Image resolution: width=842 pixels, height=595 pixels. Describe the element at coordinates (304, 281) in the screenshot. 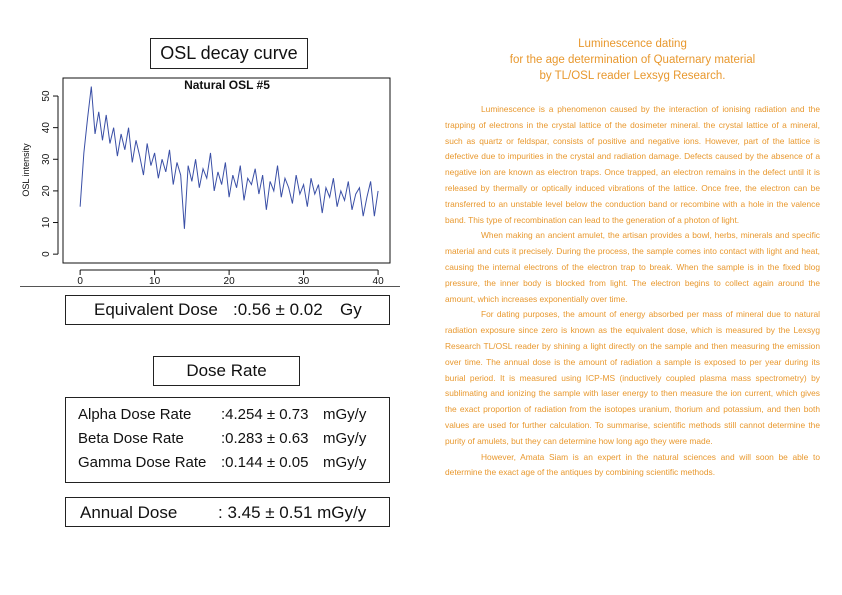

I see `x-tick-label: 30` at that location.